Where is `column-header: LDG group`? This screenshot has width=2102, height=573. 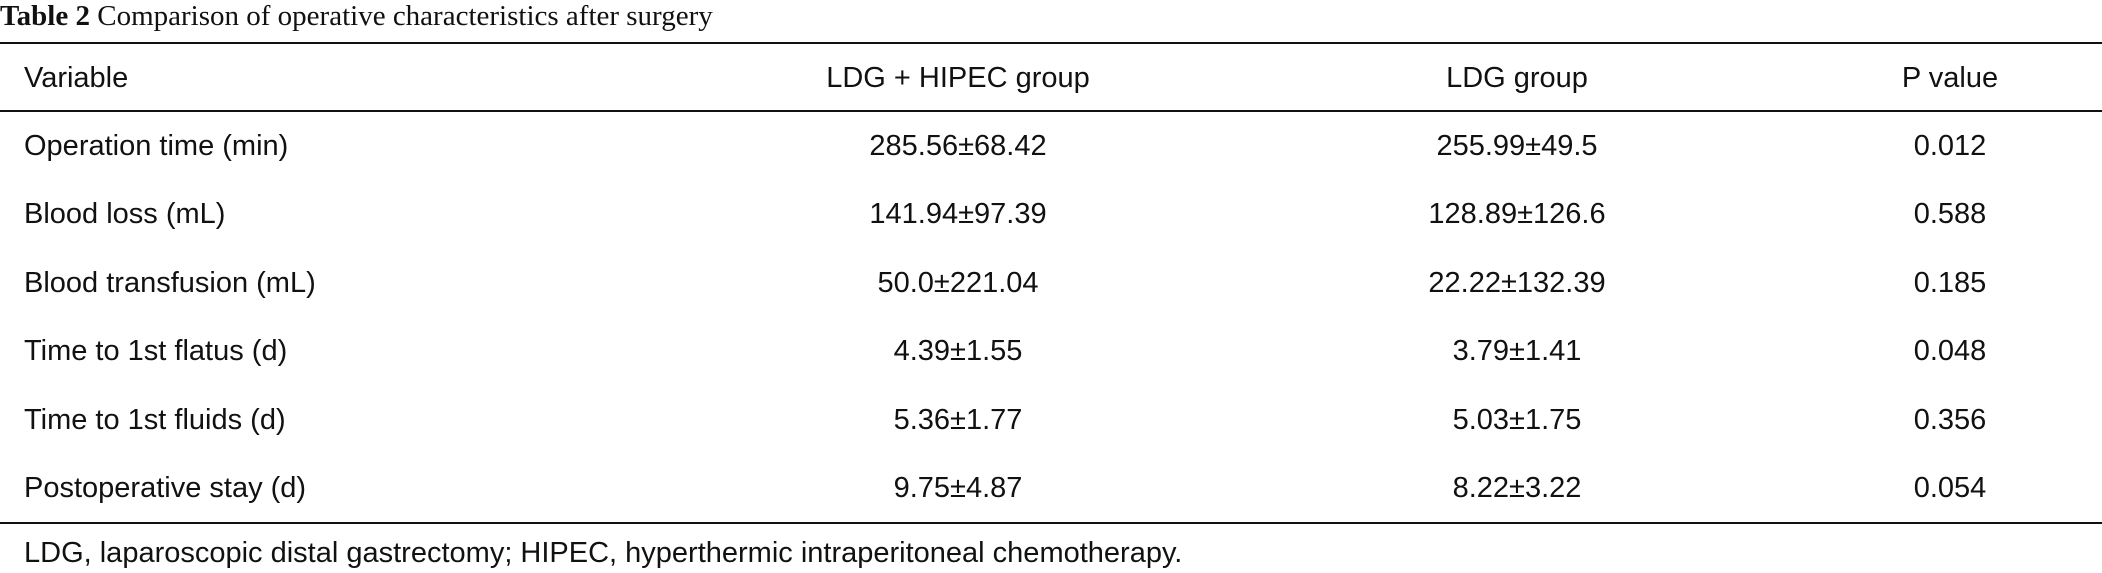
column-header: LDG group is located at coordinates (1517, 78).